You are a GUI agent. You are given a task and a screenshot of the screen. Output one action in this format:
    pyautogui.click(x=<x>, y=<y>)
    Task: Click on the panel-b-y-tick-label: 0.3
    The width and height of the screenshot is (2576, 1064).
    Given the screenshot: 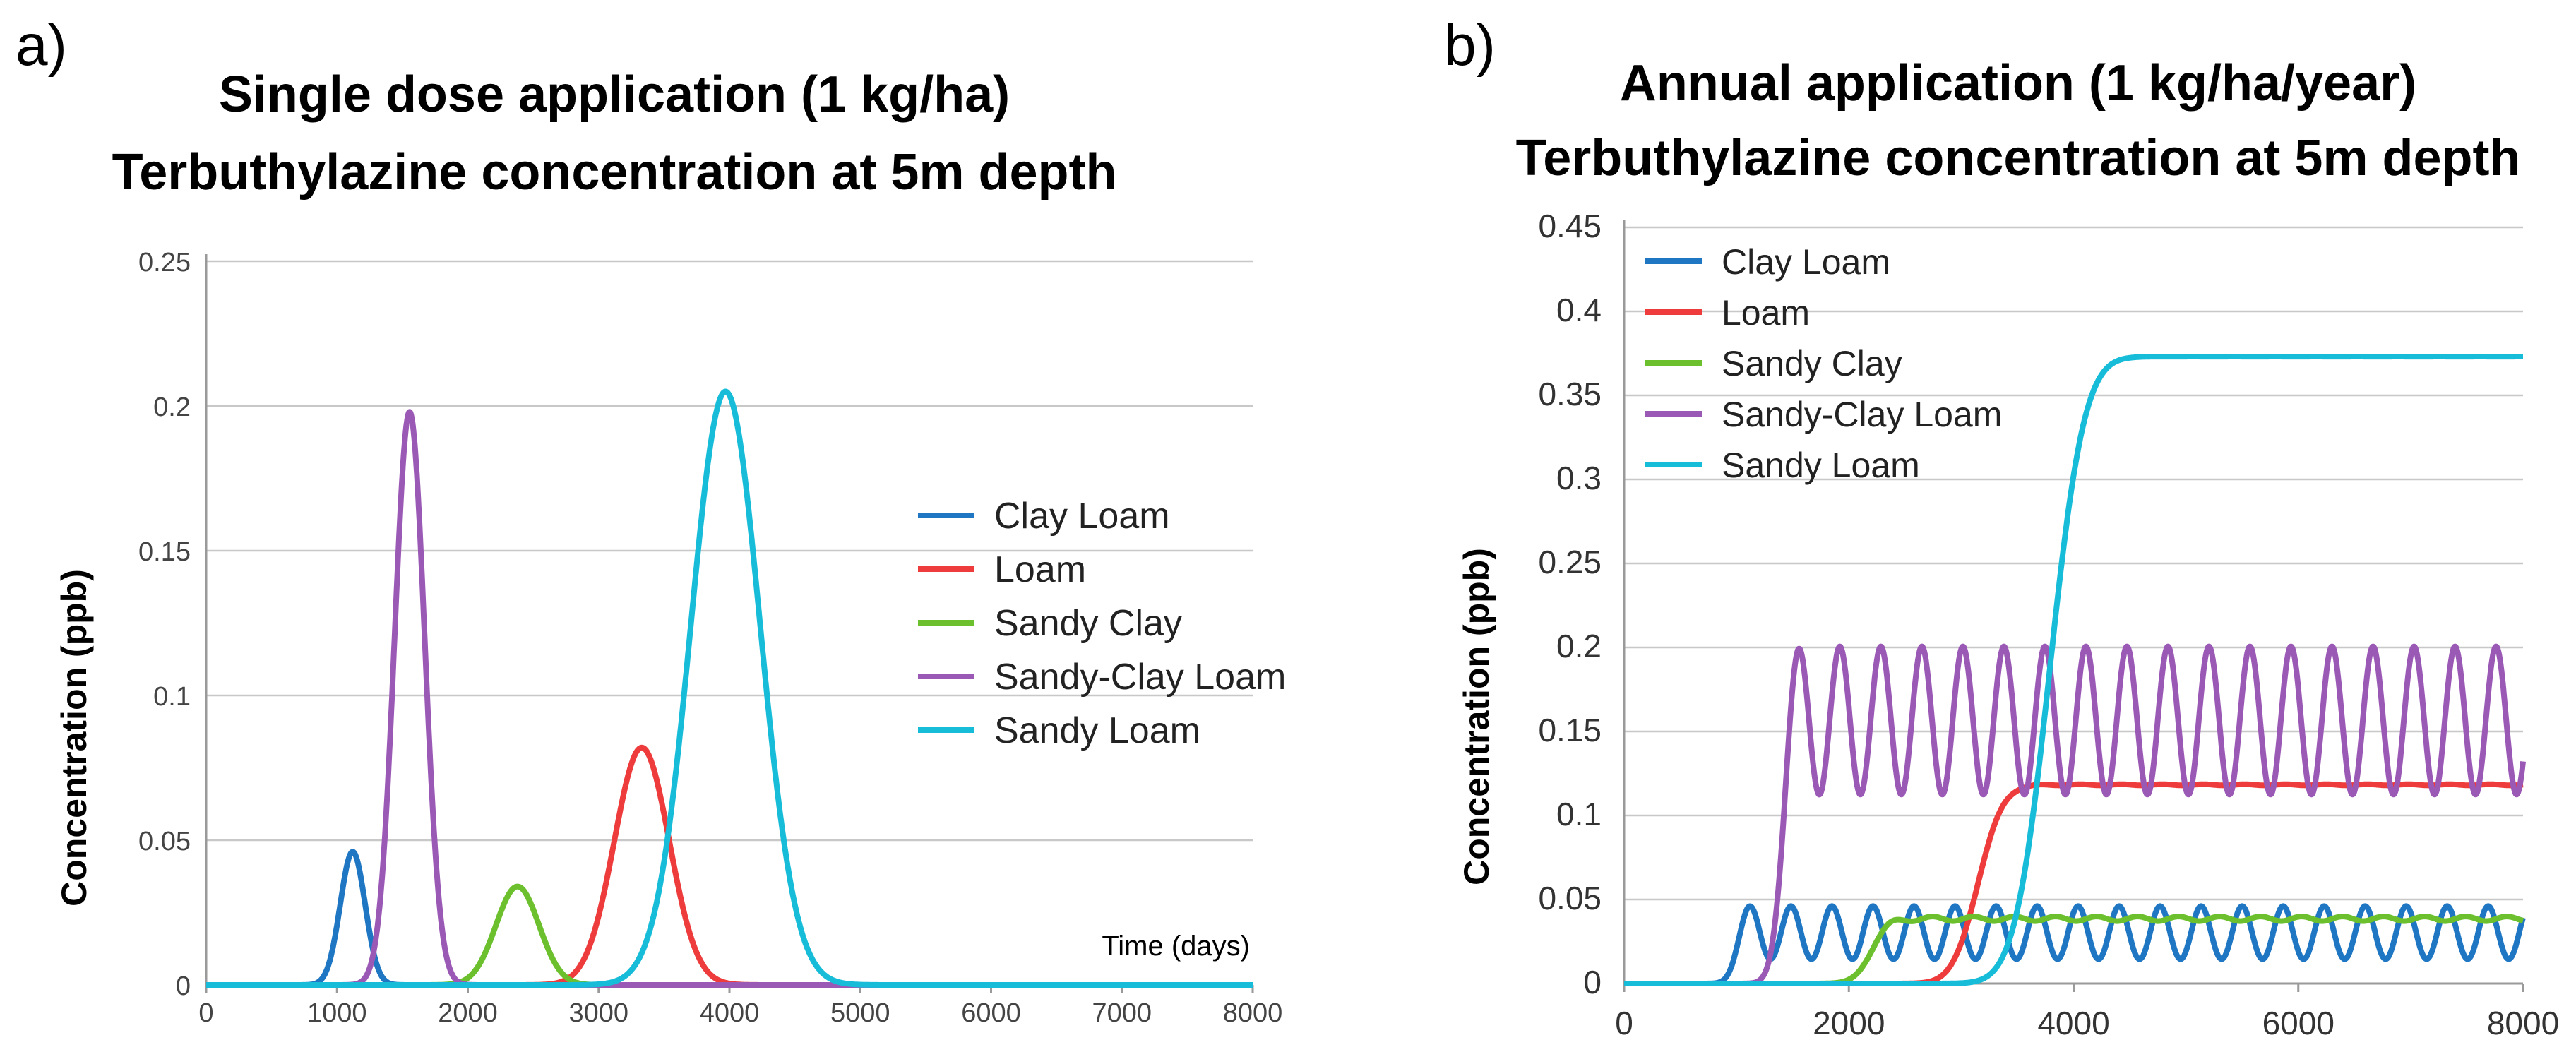 What is the action you would take?
    pyautogui.click(x=1579, y=478)
    